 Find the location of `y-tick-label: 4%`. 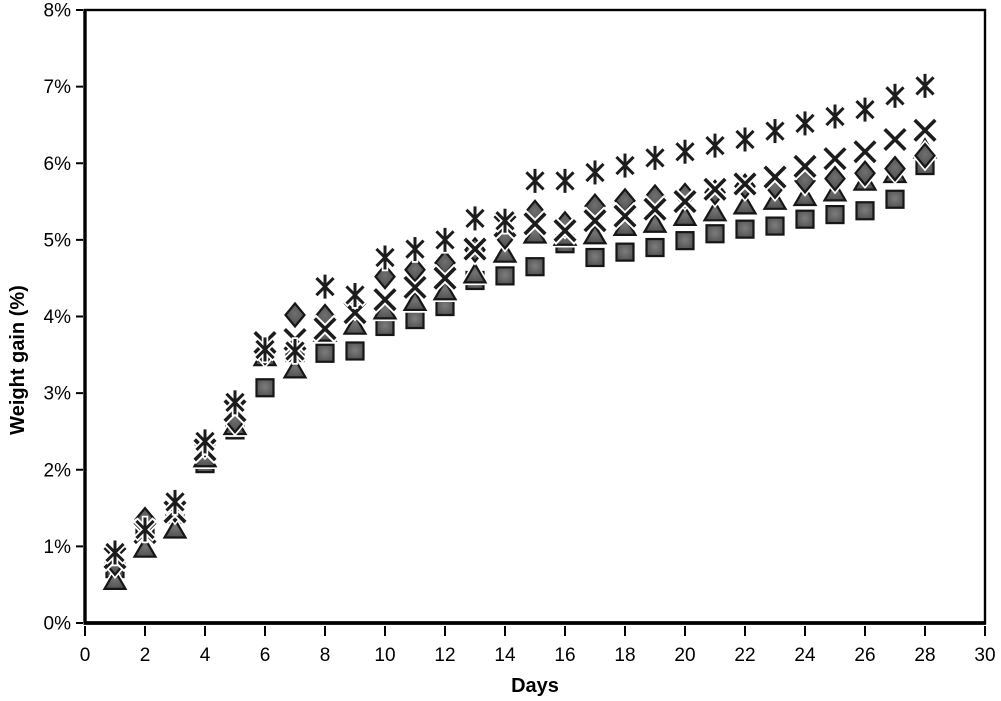

y-tick-label: 4% is located at coordinates (58, 317).